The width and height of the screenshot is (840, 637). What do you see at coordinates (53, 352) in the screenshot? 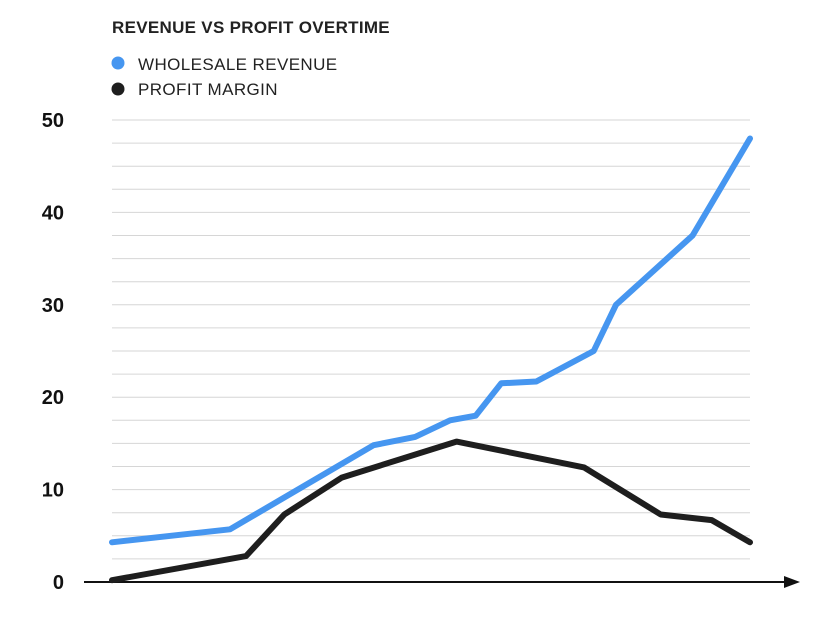
I see `y-axis-ticks: 0 10 20 30 40 50` at bounding box center [53, 352].